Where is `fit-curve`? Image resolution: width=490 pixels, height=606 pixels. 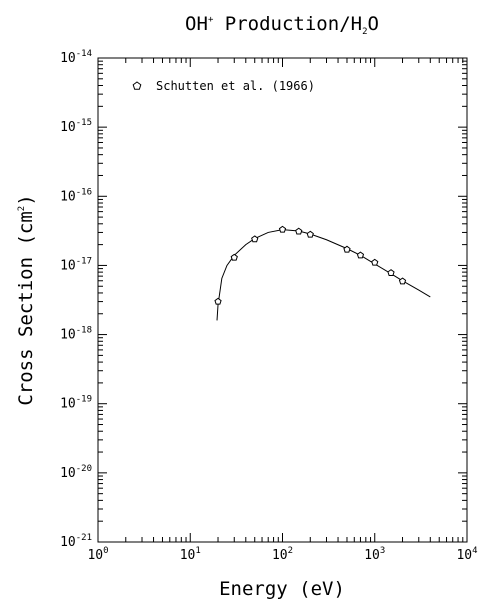
fit-curve is located at coordinates (323, 275).